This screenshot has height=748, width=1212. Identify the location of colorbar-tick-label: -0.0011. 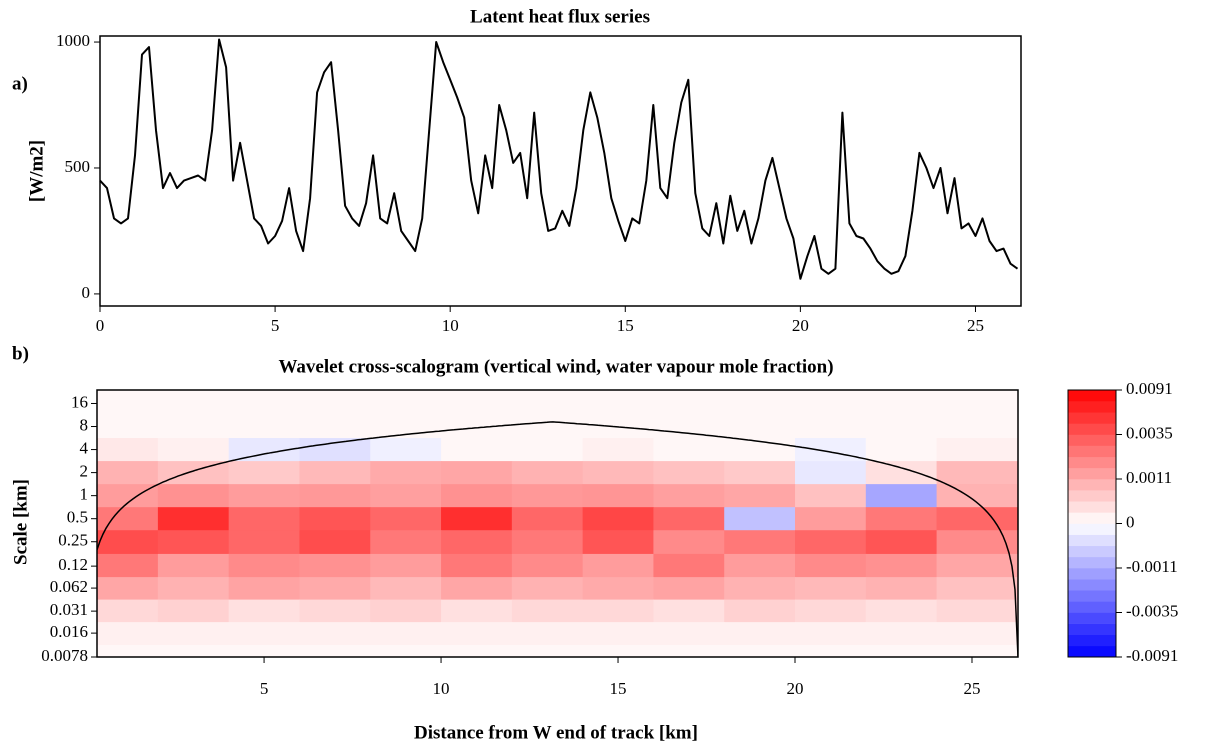
(1152, 566).